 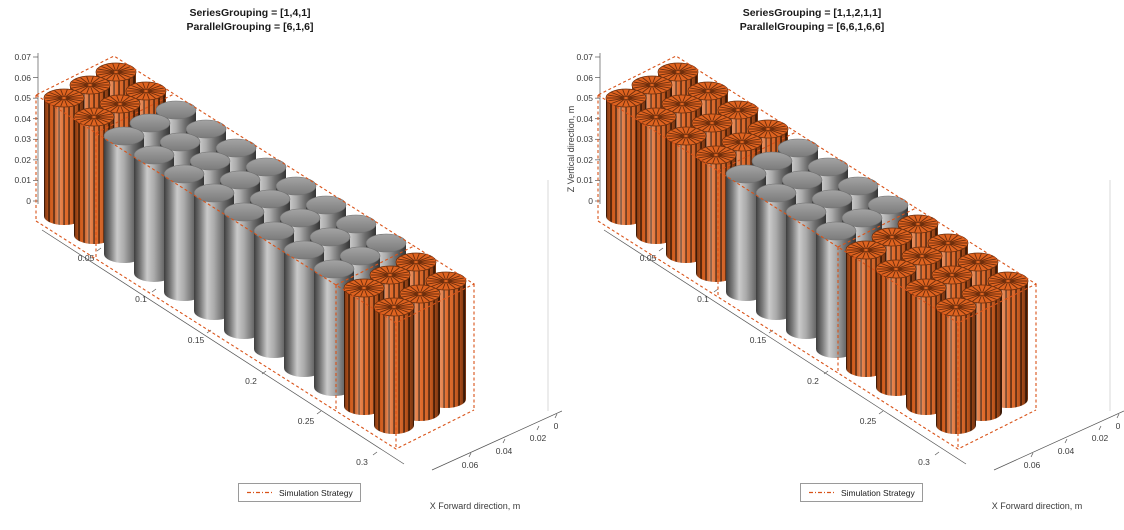 What do you see at coordinates (812, 26) in the screenshot?
I see `parallel-grouping-title: ParallelGrouping = [6,6,1,6,6]` at bounding box center [812, 26].